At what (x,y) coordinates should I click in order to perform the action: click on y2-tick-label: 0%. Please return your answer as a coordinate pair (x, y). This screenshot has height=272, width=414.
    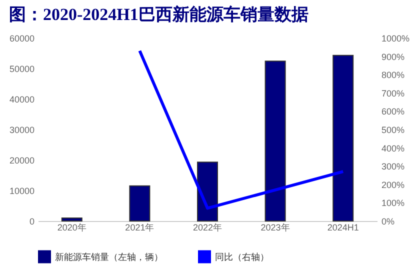
    Looking at the image, I should click on (388, 221).